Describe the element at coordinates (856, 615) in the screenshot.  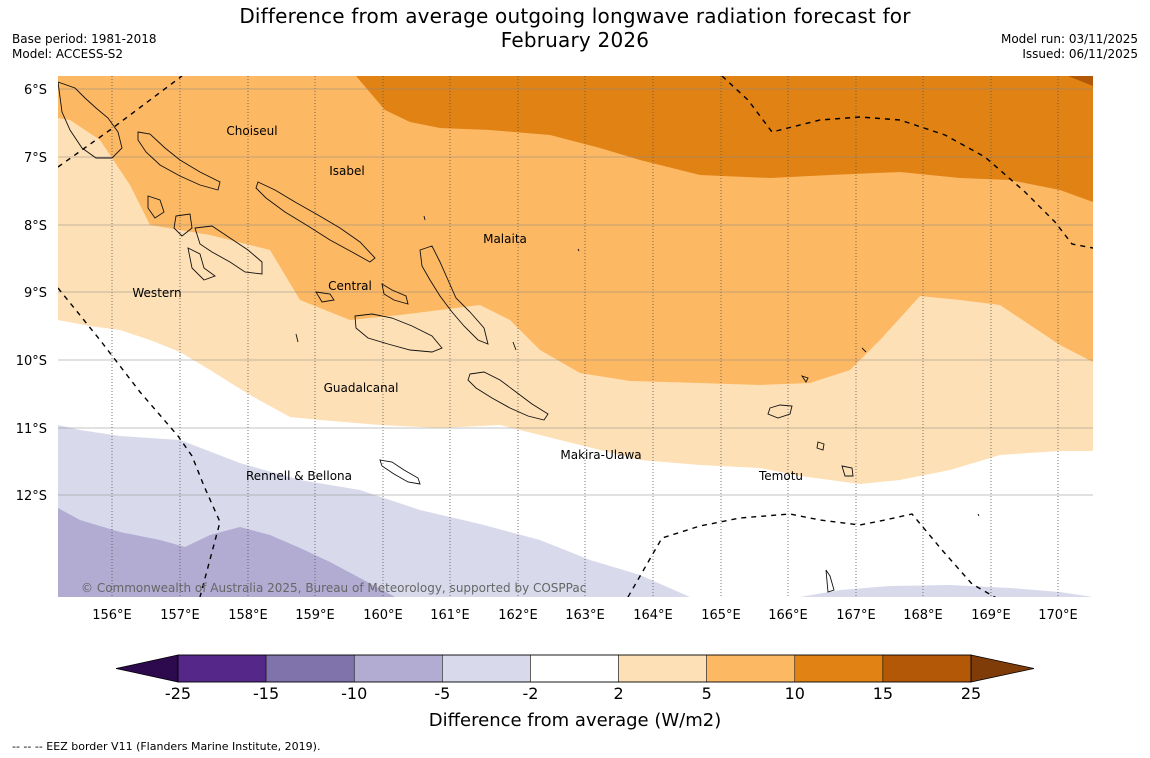
I see `lon-label: 167°E` at that location.